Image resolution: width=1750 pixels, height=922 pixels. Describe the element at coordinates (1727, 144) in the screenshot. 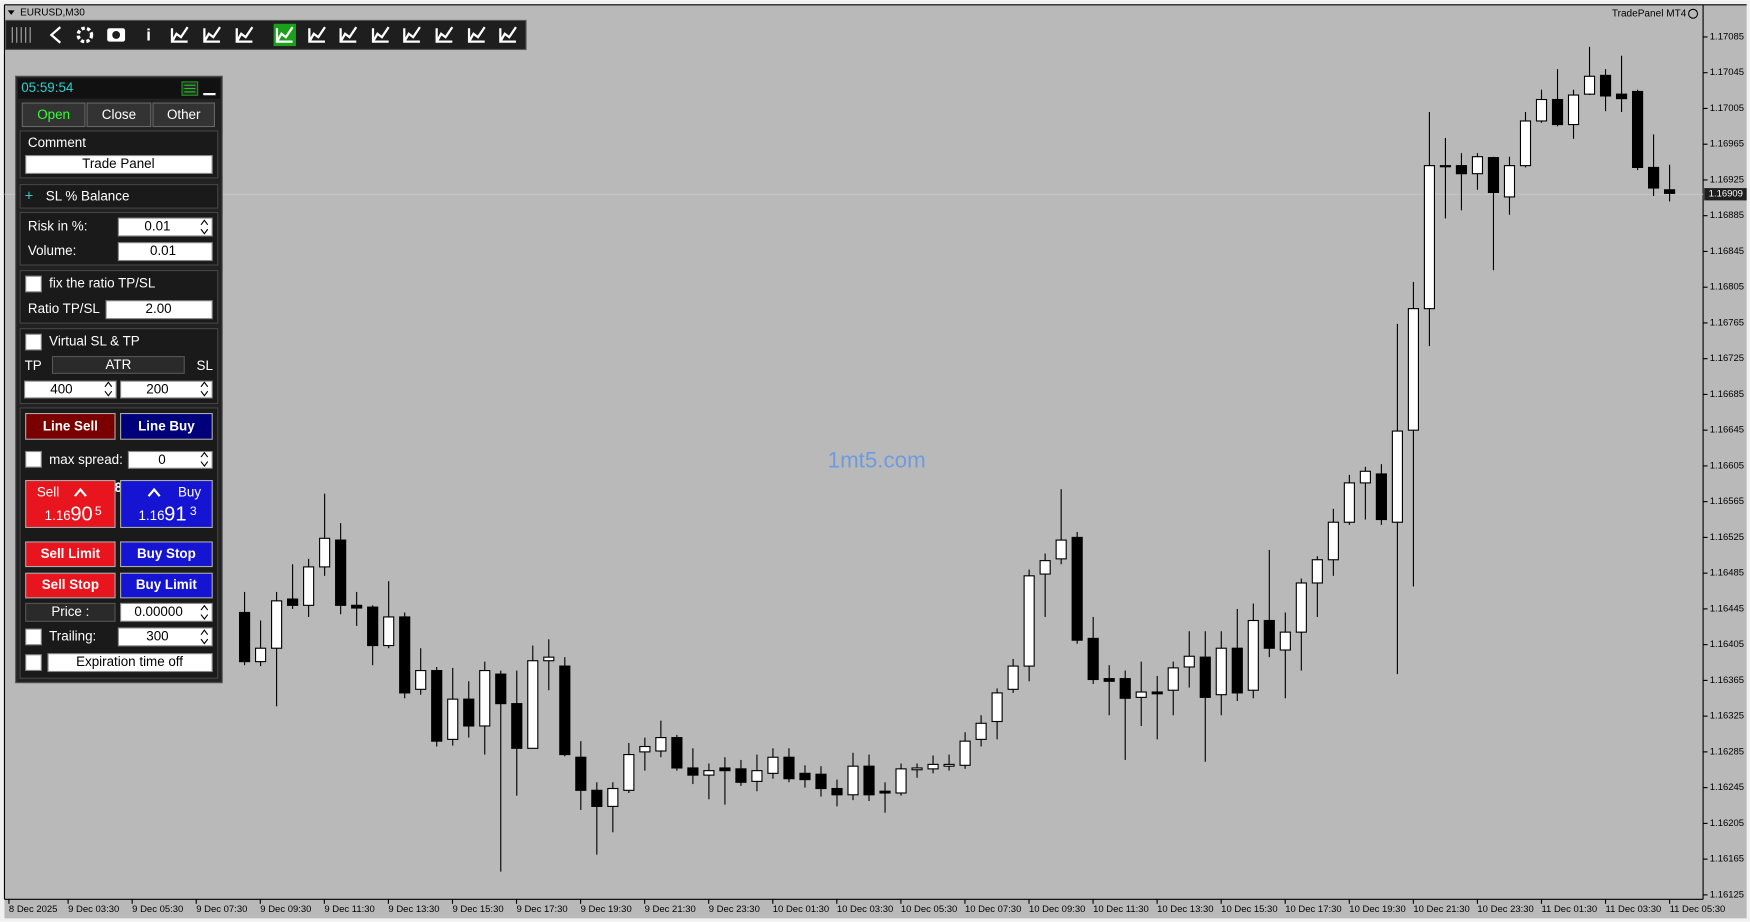

I see `y-tick-label: 1.16965` at that location.